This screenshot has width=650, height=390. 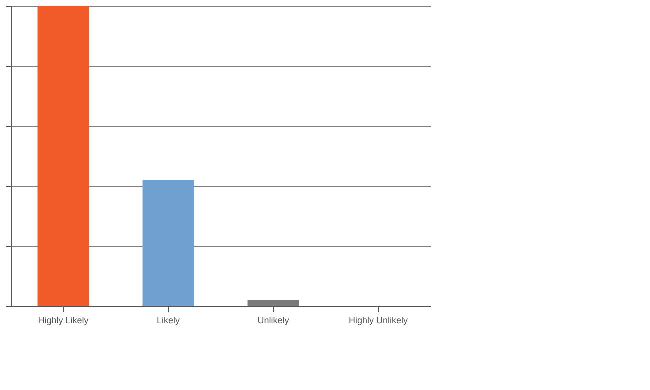 What do you see at coordinates (64, 321) in the screenshot?
I see `x-tick-label: Highly Likely` at bounding box center [64, 321].